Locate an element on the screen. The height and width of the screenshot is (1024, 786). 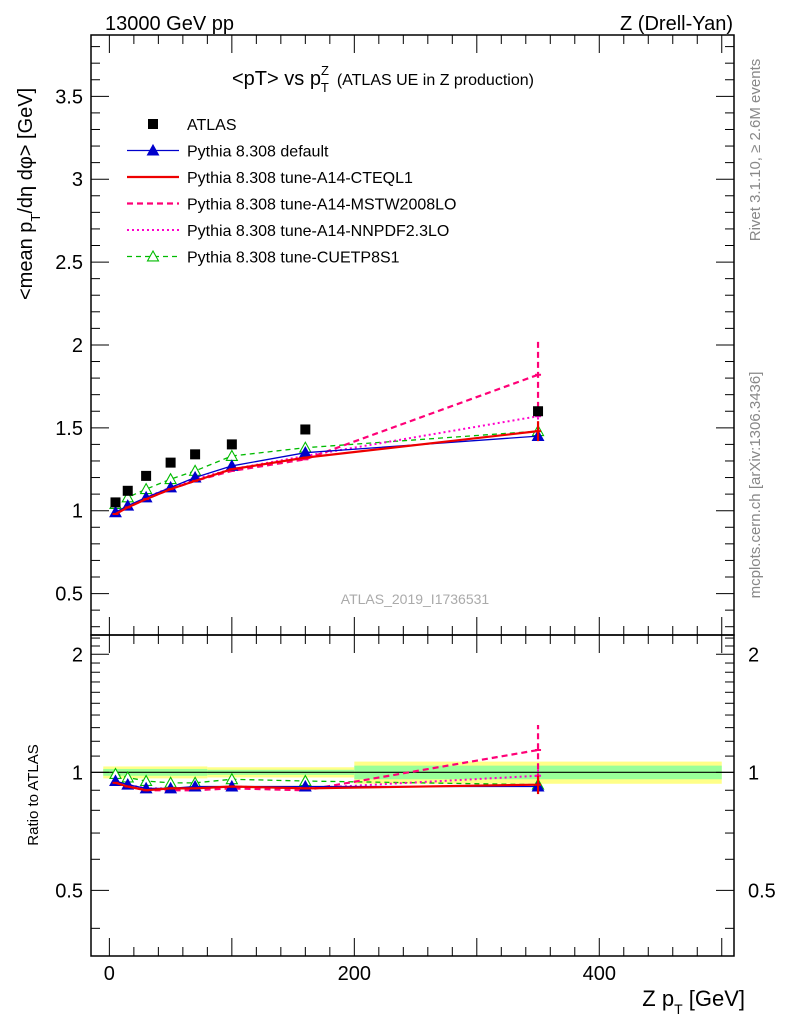
legend-entry-atlas: ATLAS is located at coordinates (192, 125).